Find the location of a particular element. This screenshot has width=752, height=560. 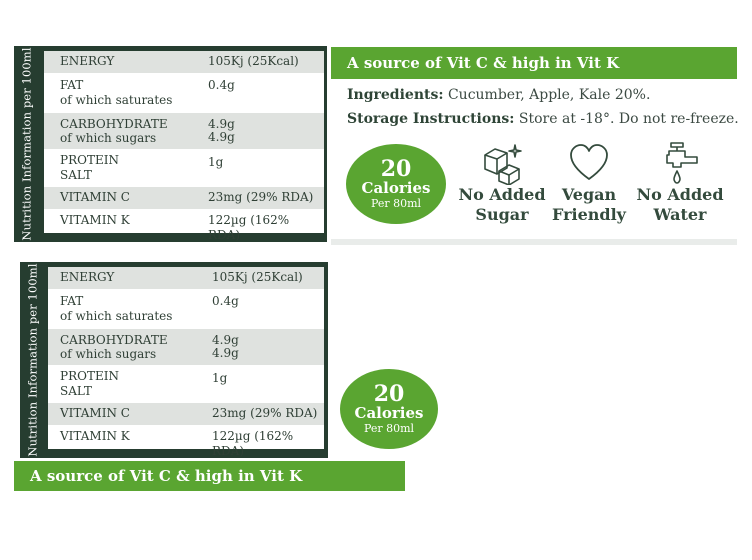

heart-icon is located at coordinates (589, 162).